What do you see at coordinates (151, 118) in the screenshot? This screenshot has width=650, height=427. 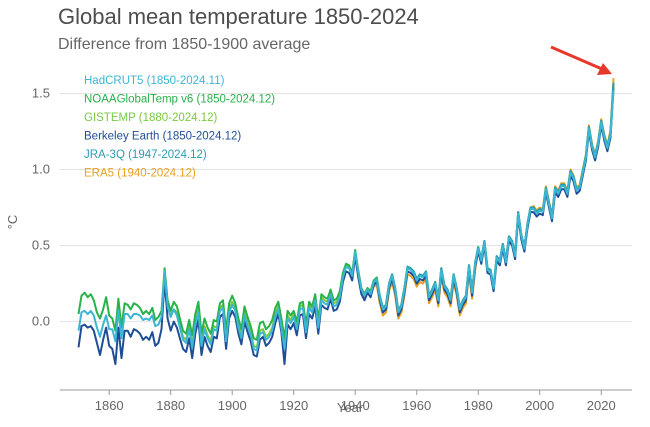 I see `legend-entry: GISTEMP (1880-2024.12)` at bounding box center [151, 118].